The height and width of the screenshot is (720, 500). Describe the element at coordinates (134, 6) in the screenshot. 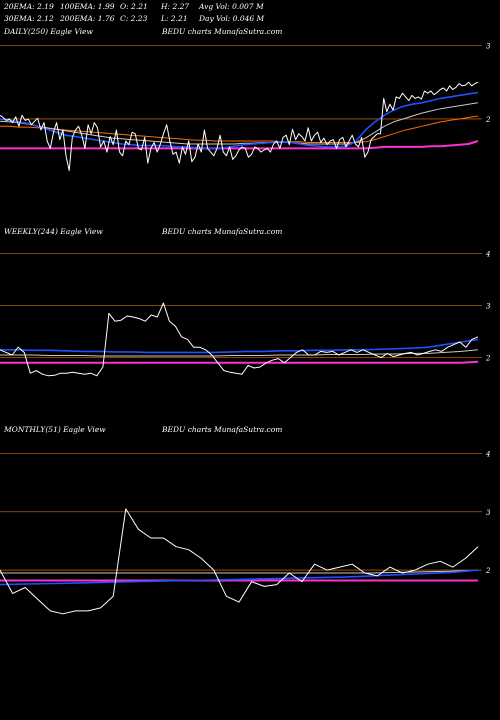

I see `stat-open: O: 2.21` at that location.